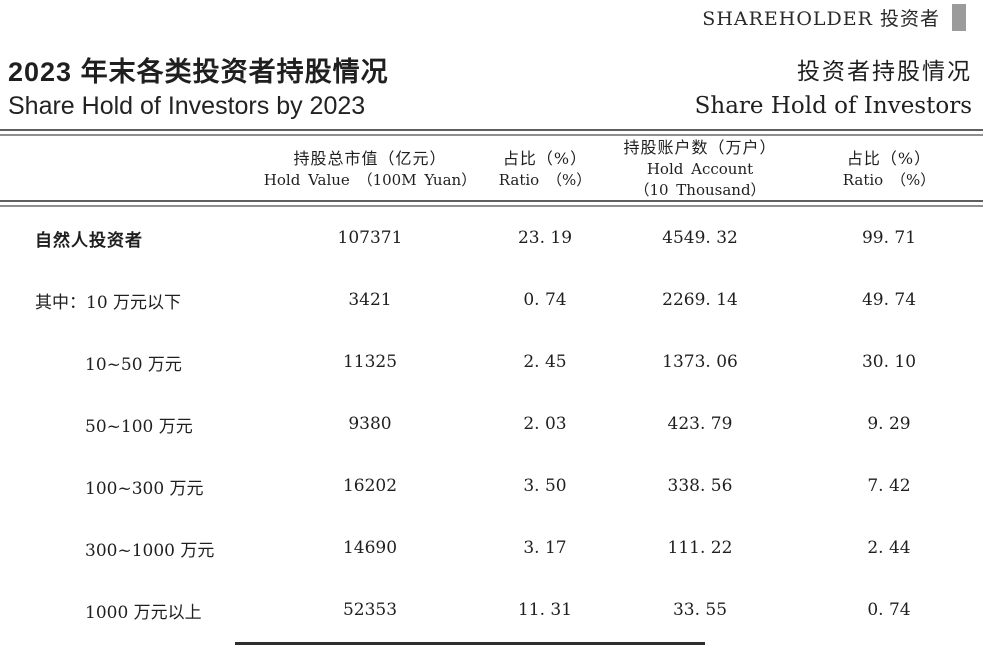  What do you see at coordinates (545, 610) in the screenshot?
I see `ratio-cell: 11. 31` at bounding box center [545, 610].